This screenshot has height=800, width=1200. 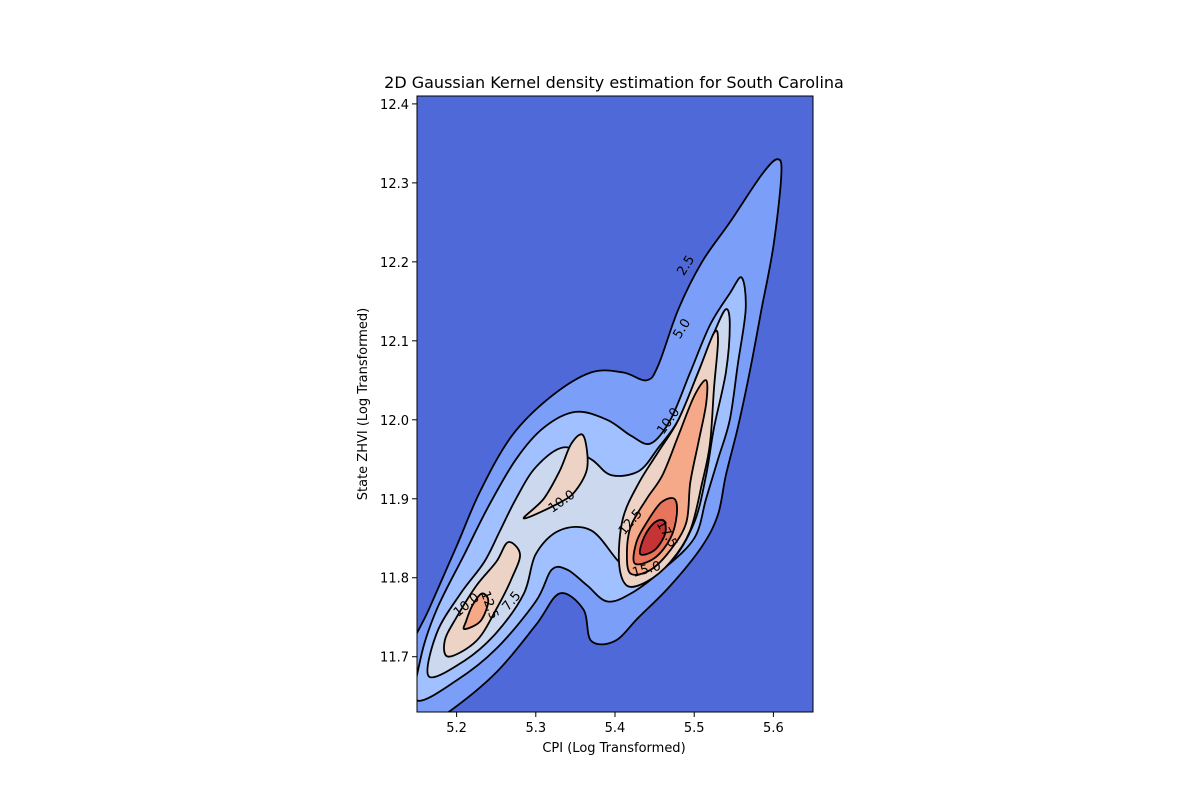 What do you see at coordinates (773, 728) in the screenshot?
I see `x-tick-label: 5.6` at bounding box center [773, 728].